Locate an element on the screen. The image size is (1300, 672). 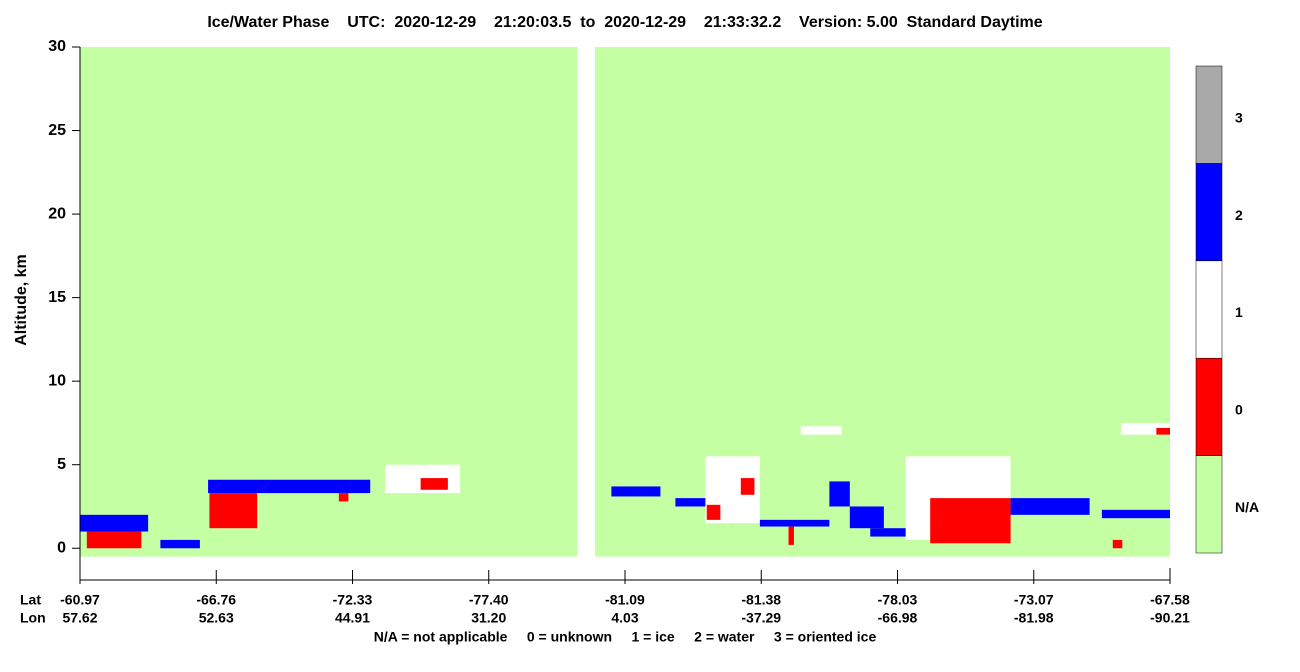
x-tick-label: -77.40 is located at coordinates (489, 600).